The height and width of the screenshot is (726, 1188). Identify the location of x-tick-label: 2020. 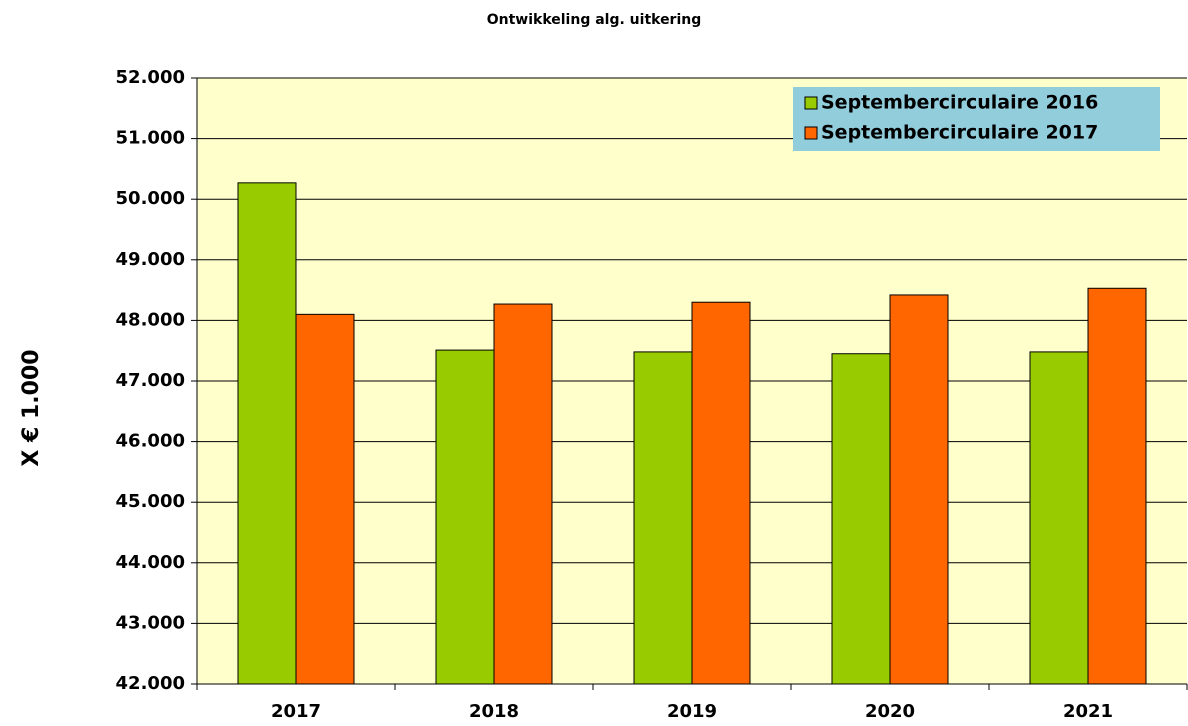
(890, 711).